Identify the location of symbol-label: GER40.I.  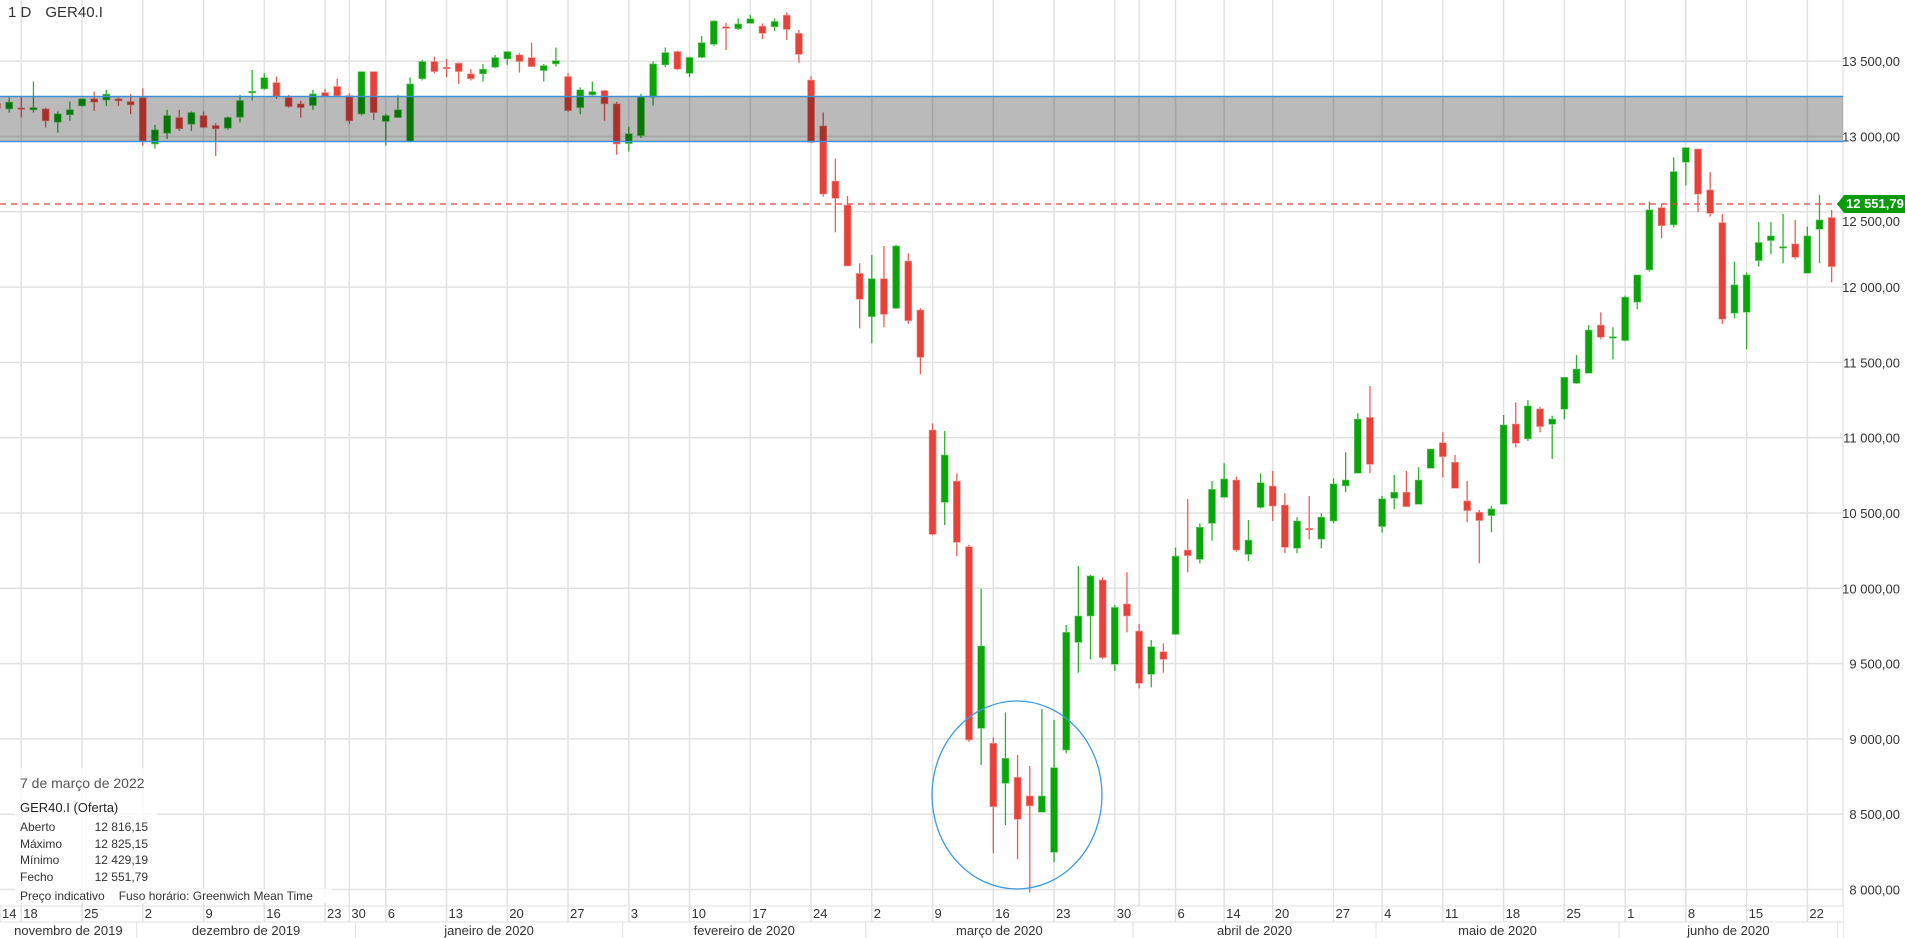
(74, 12).